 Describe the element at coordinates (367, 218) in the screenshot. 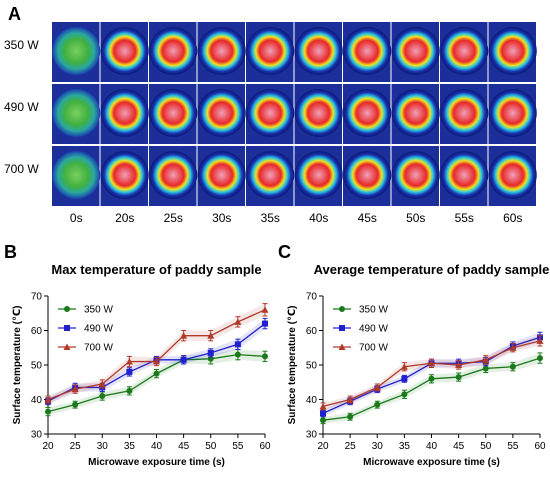

I see `thermal-time-label: 45s` at that location.